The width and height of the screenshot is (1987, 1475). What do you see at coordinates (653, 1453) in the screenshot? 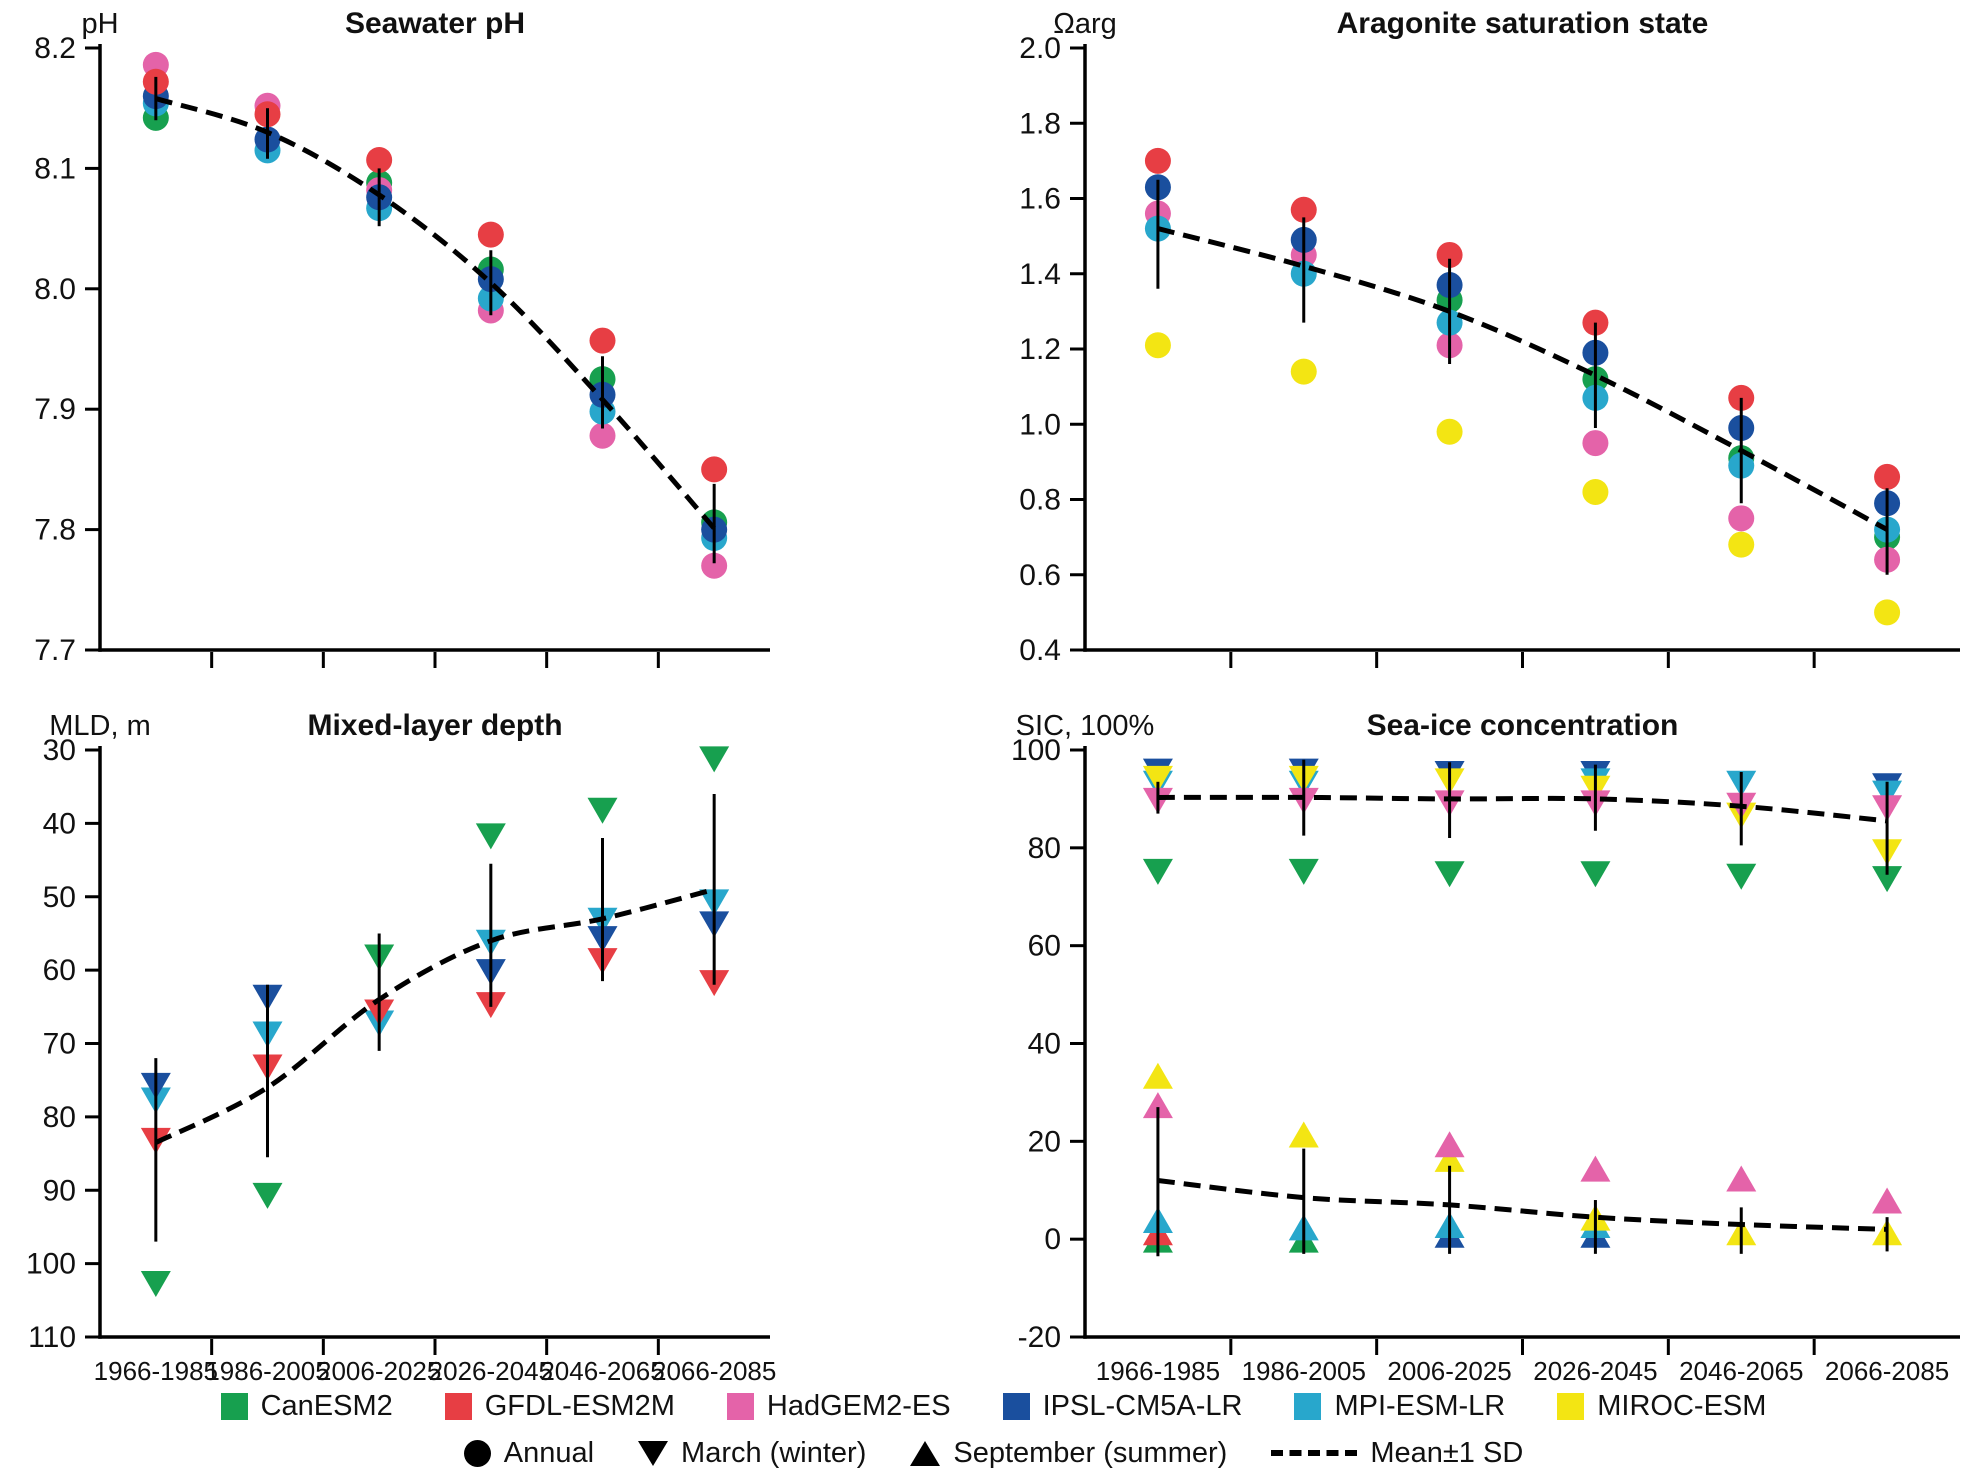
I see `triangle-down-icon` at bounding box center [653, 1453].